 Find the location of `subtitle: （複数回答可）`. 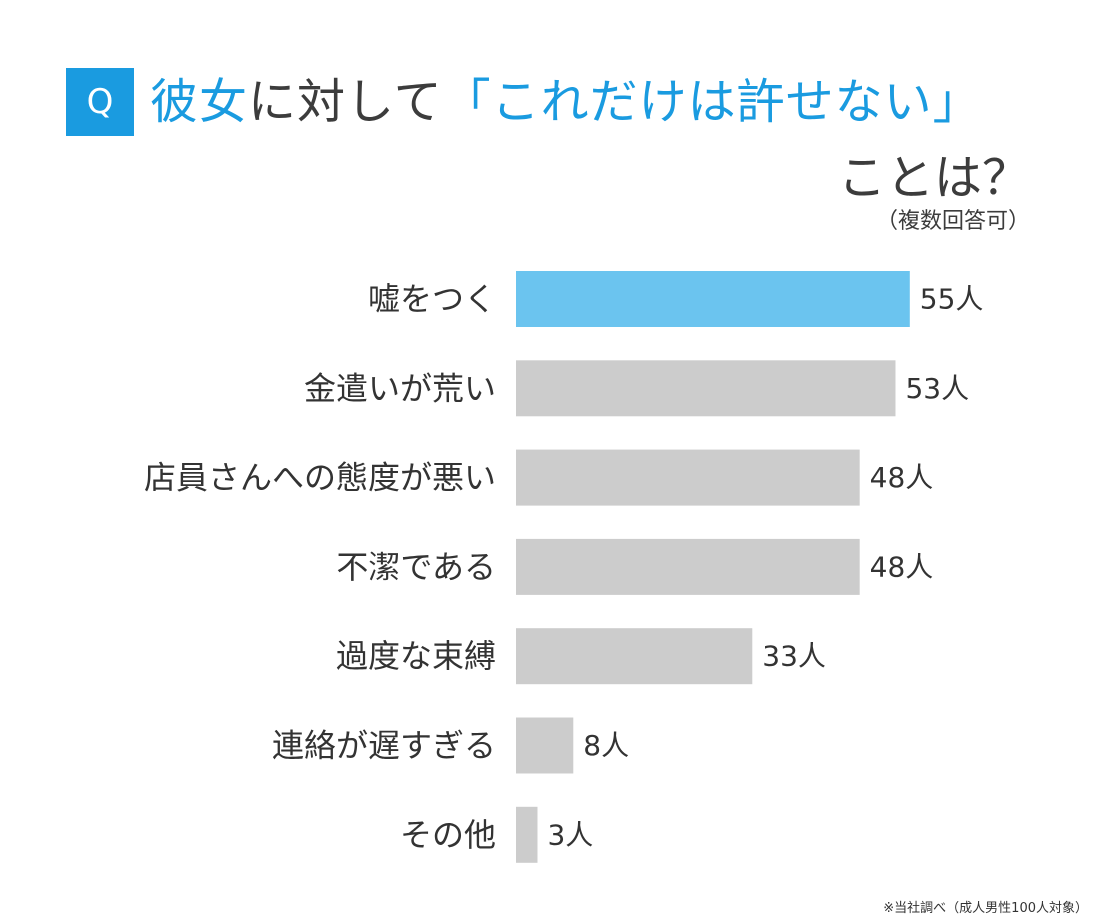

subtitle: （複数回答可） is located at coordinates (952, 221).